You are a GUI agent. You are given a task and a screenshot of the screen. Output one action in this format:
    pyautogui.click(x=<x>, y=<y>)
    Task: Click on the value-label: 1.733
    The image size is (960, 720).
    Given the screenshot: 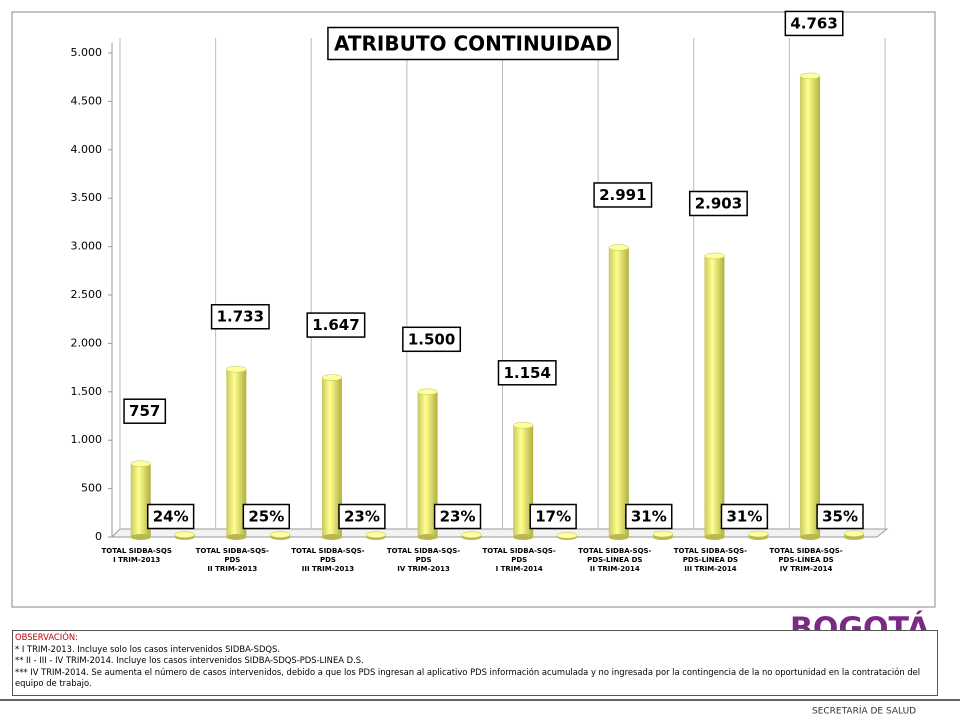 What is the action you would take?
    pyautogui.click(x=240, y=317)
    